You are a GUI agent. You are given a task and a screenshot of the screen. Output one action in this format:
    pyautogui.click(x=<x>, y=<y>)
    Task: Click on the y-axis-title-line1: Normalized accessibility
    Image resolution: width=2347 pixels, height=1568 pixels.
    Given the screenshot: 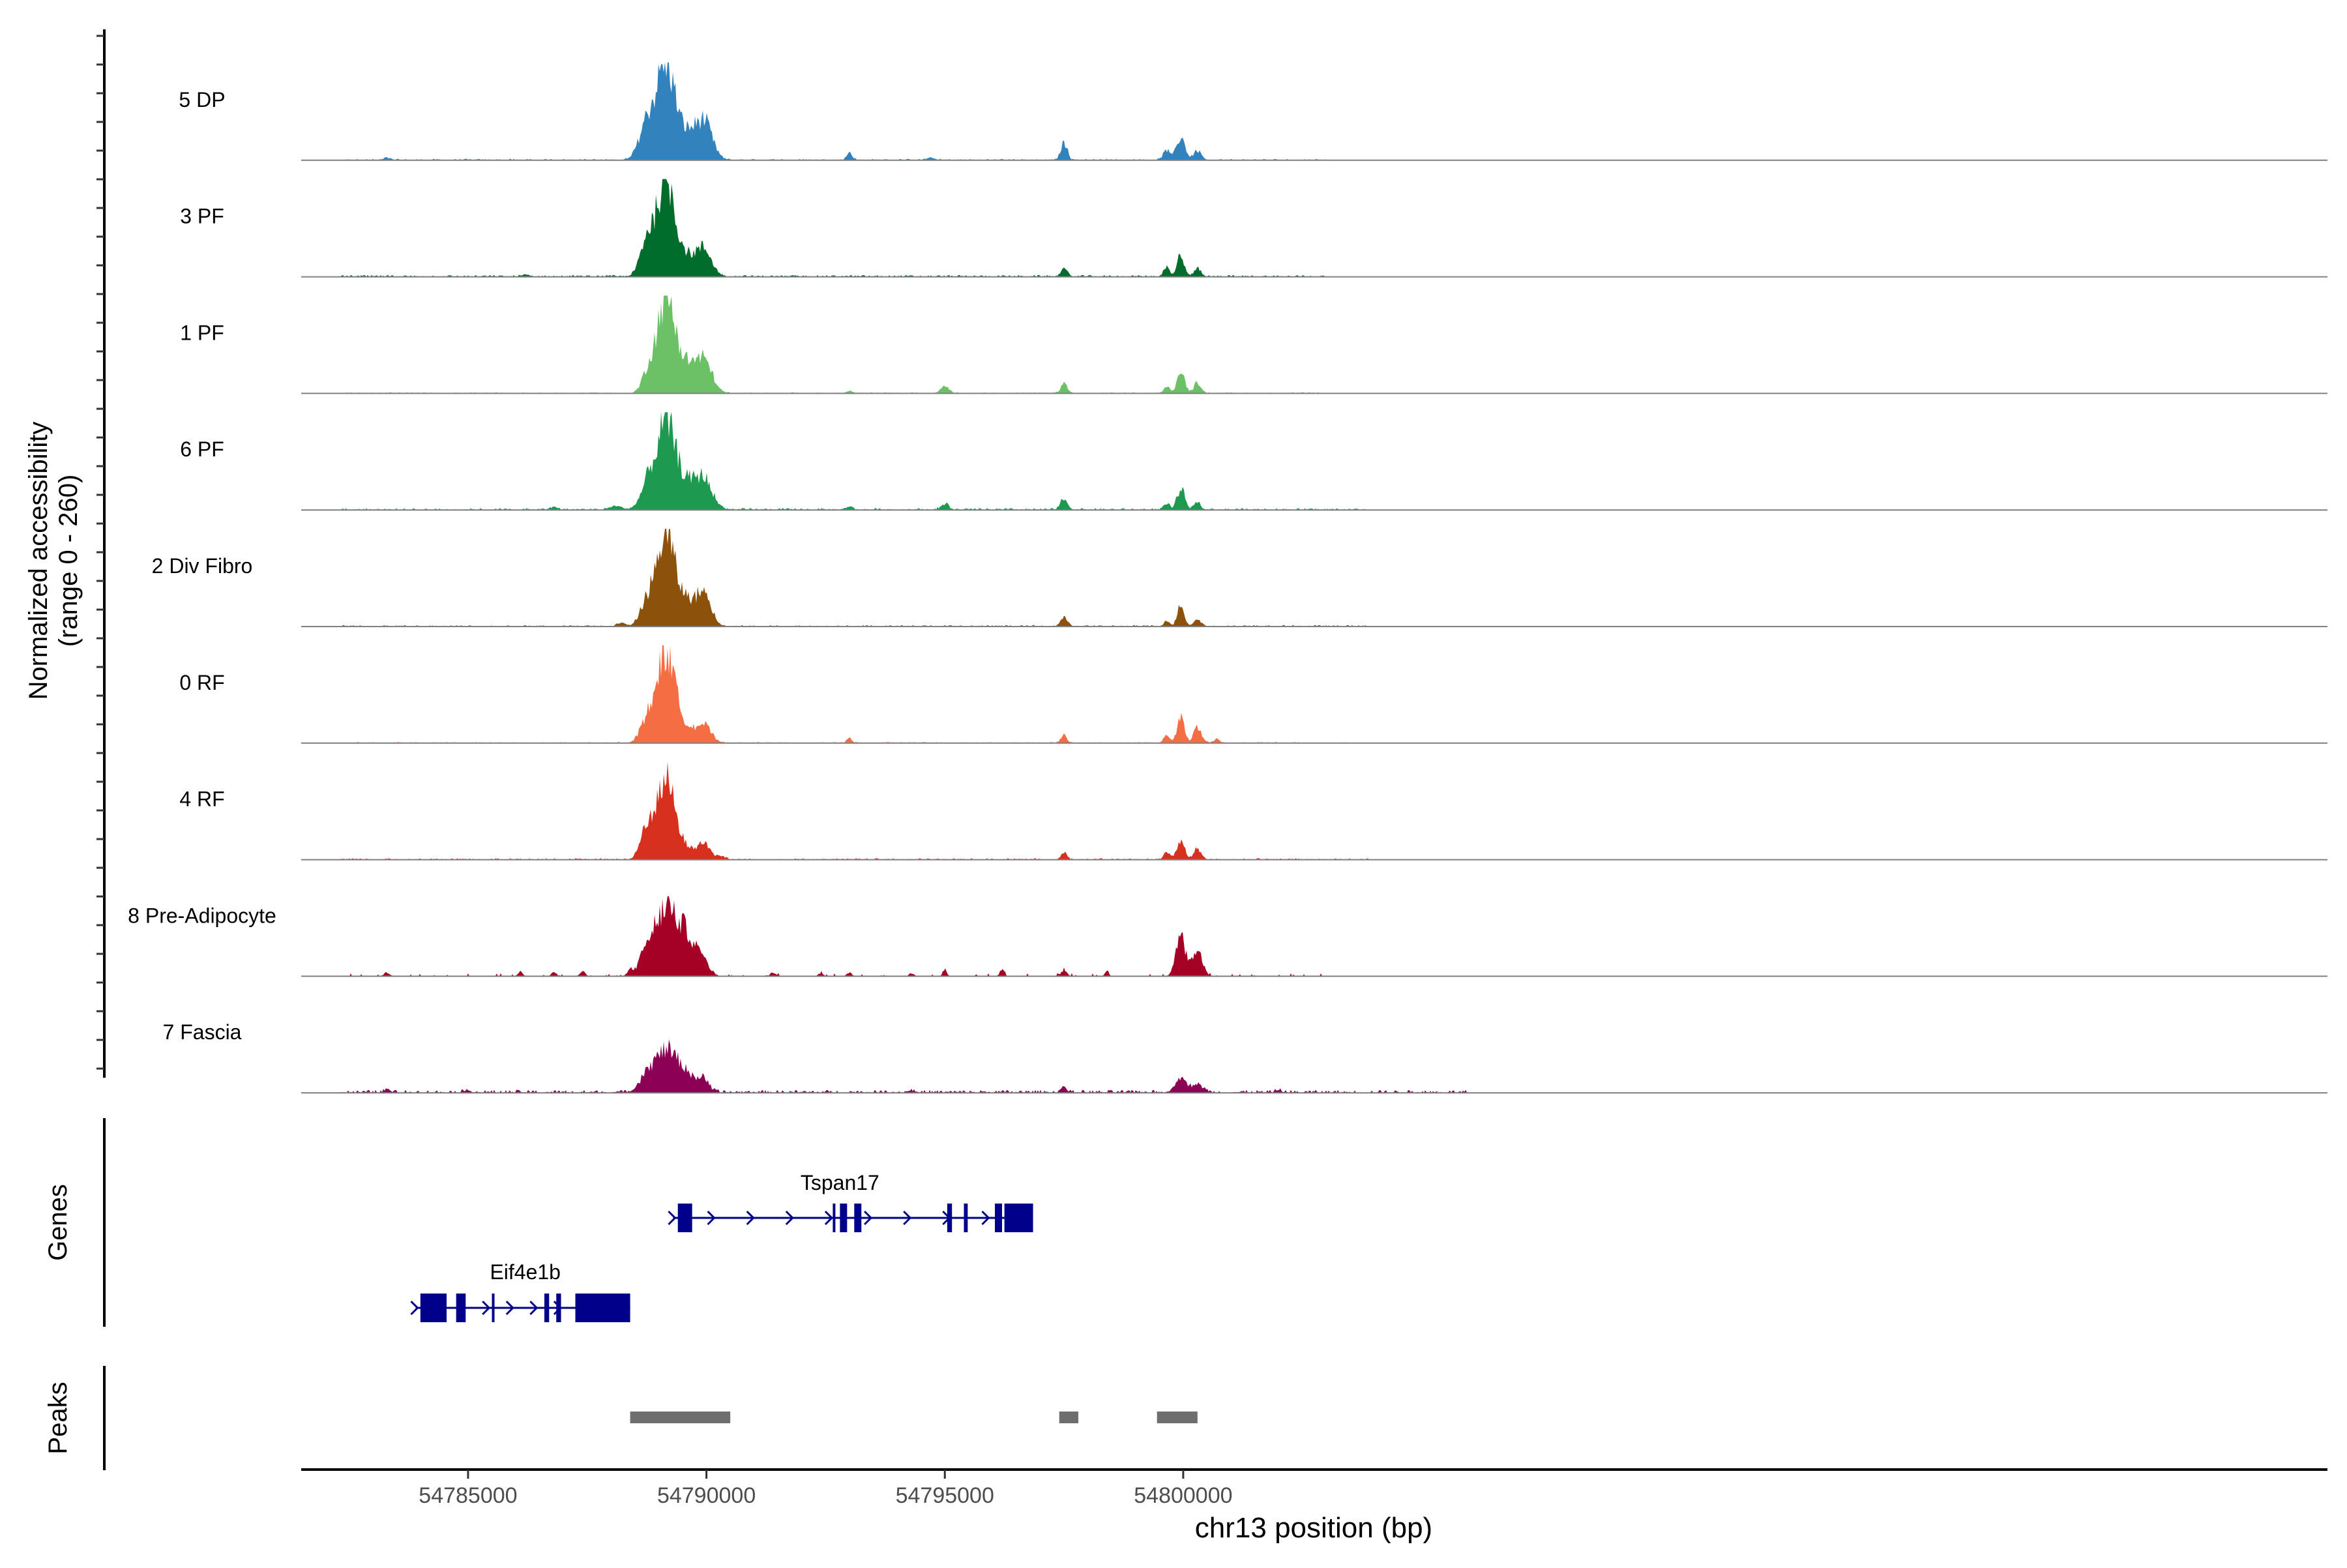 What is the action you would take?
    pyautogui.click(x=38, y=561)
    